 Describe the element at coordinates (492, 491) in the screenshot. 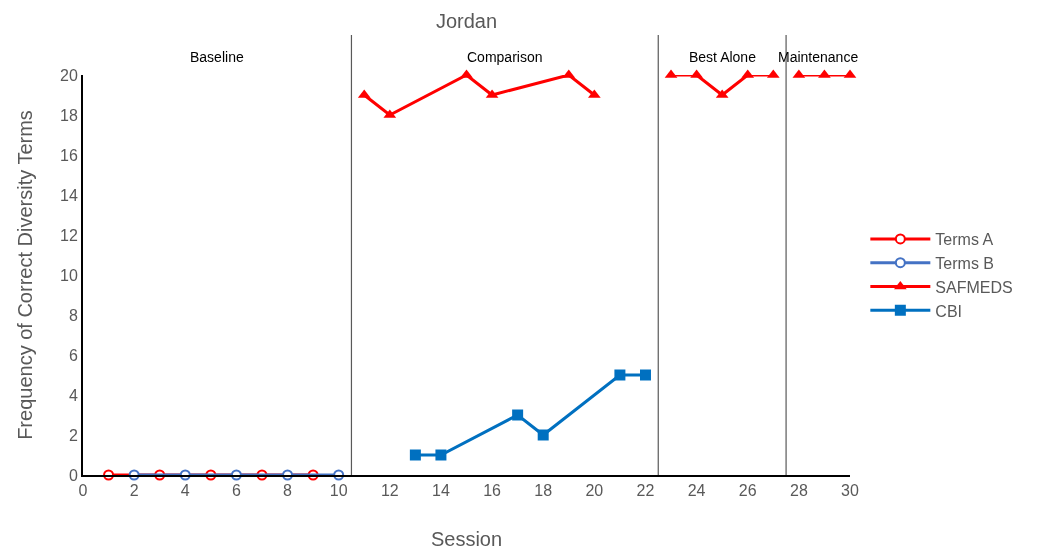

I see `x-tick-label: 16` at that location.